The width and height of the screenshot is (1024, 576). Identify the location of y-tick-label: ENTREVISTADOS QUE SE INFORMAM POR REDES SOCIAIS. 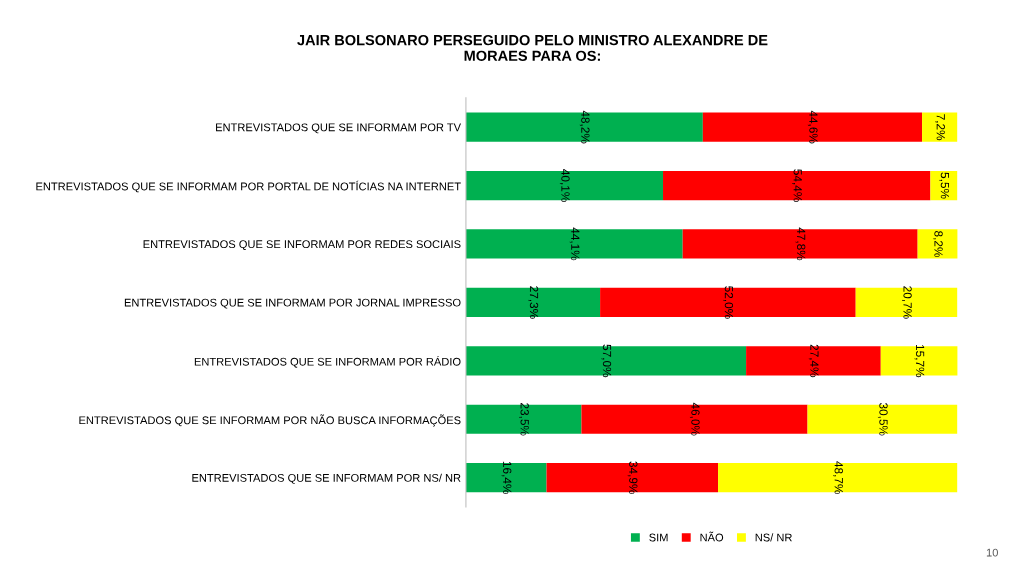
(302, 245).